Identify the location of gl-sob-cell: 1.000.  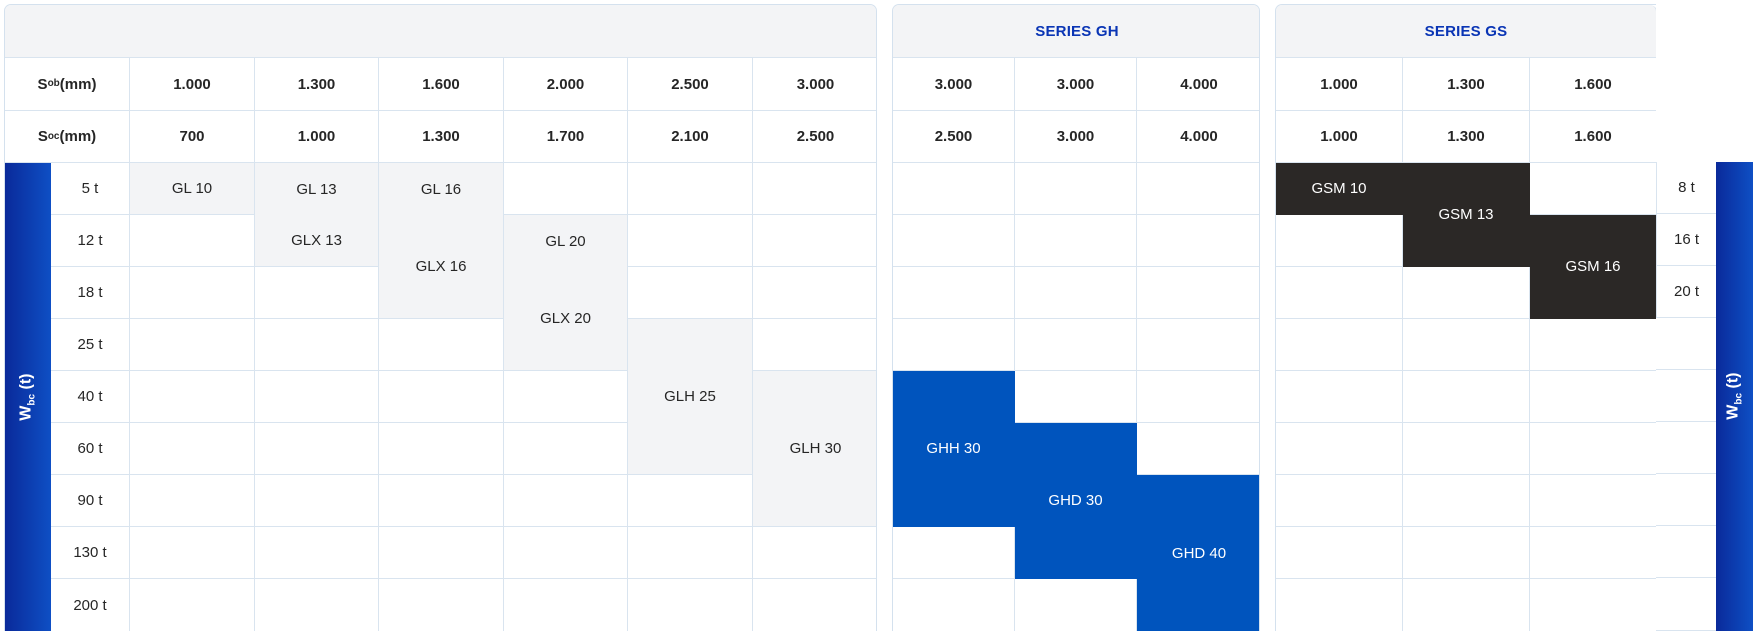
(192, 84).